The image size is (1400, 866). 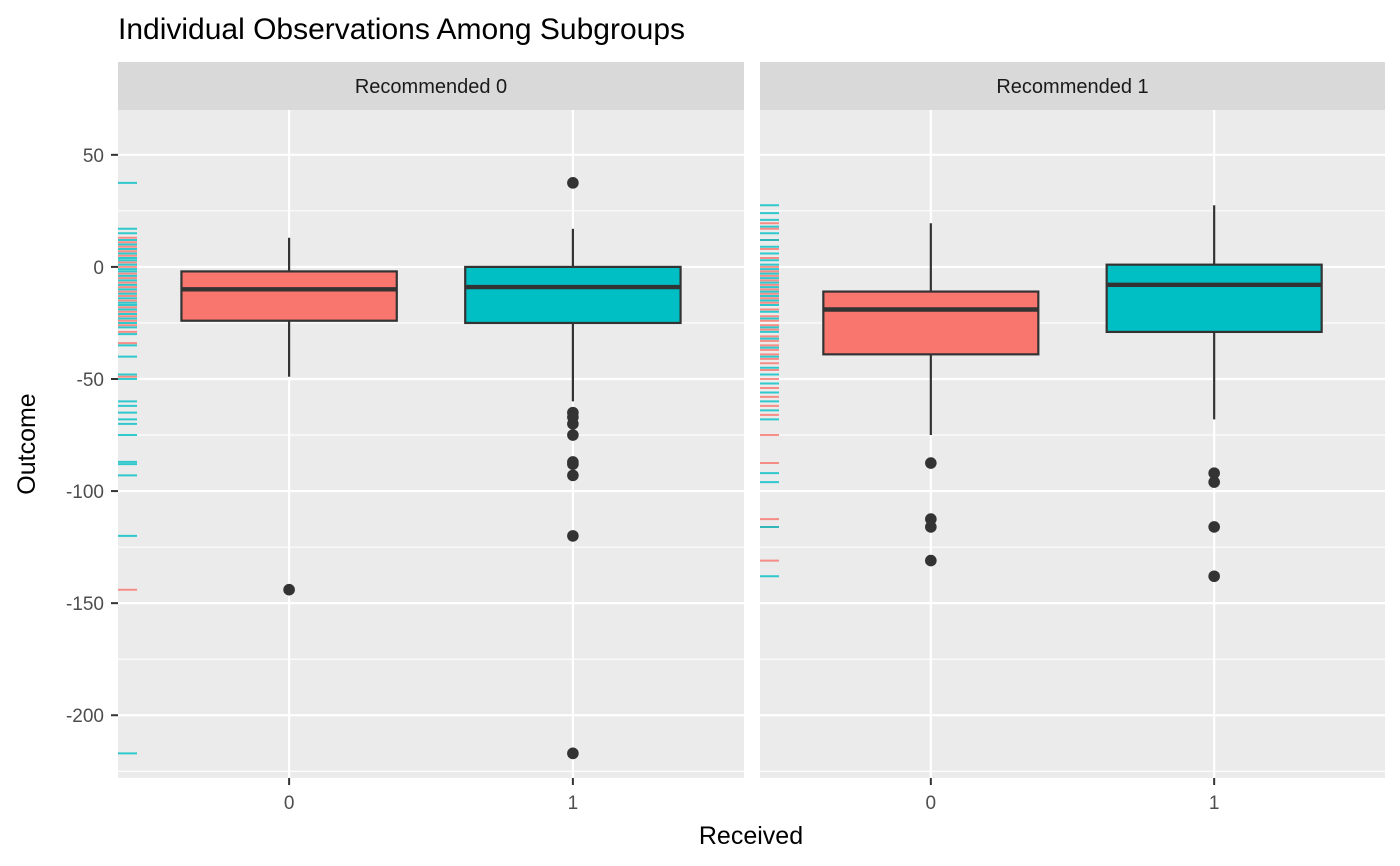 What do you see at coordinates (92, 436) in the screenshot?
I see `y-axis: 50 0 -50 -100 -150 -200` at bounding box center [92, 436].